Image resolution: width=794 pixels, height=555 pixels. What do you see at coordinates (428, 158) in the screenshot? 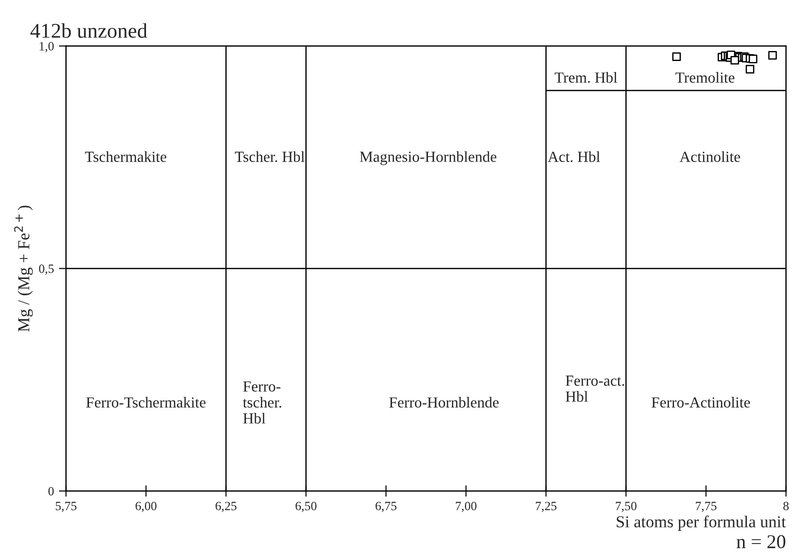
I see `annotation: Magnesio-Hornblende` at bounding box center [428, 158].